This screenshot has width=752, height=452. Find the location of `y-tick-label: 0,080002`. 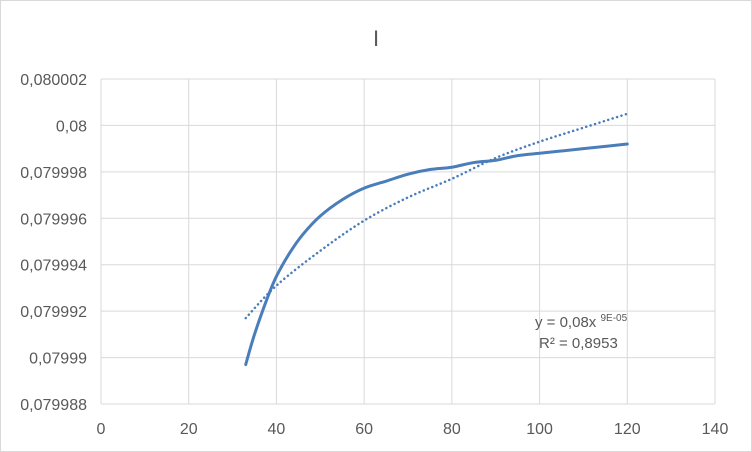

y-tick-label: 0,080002 is located at coordinates (53, 80).